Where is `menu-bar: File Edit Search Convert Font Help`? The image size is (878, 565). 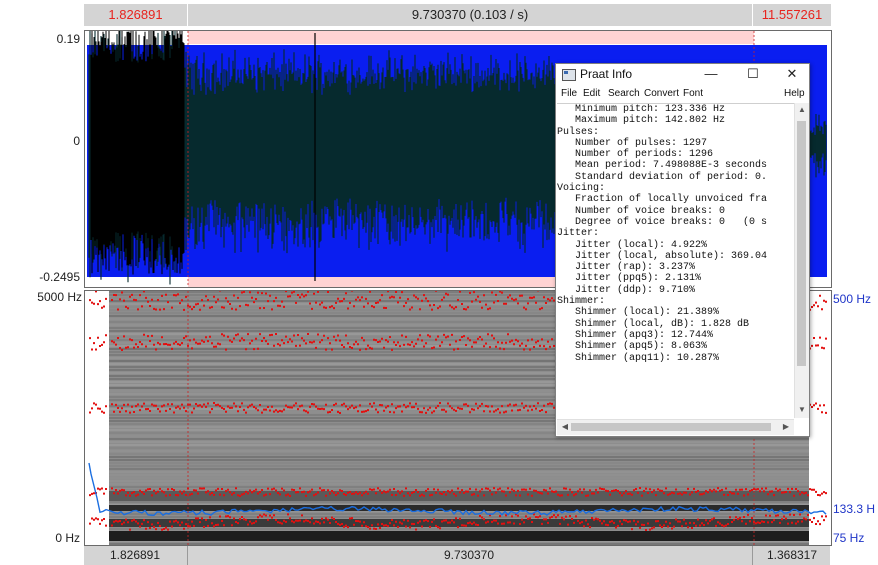
menu-bar: File Edit Search Convert Font Help is located at coordinates (682, 94).